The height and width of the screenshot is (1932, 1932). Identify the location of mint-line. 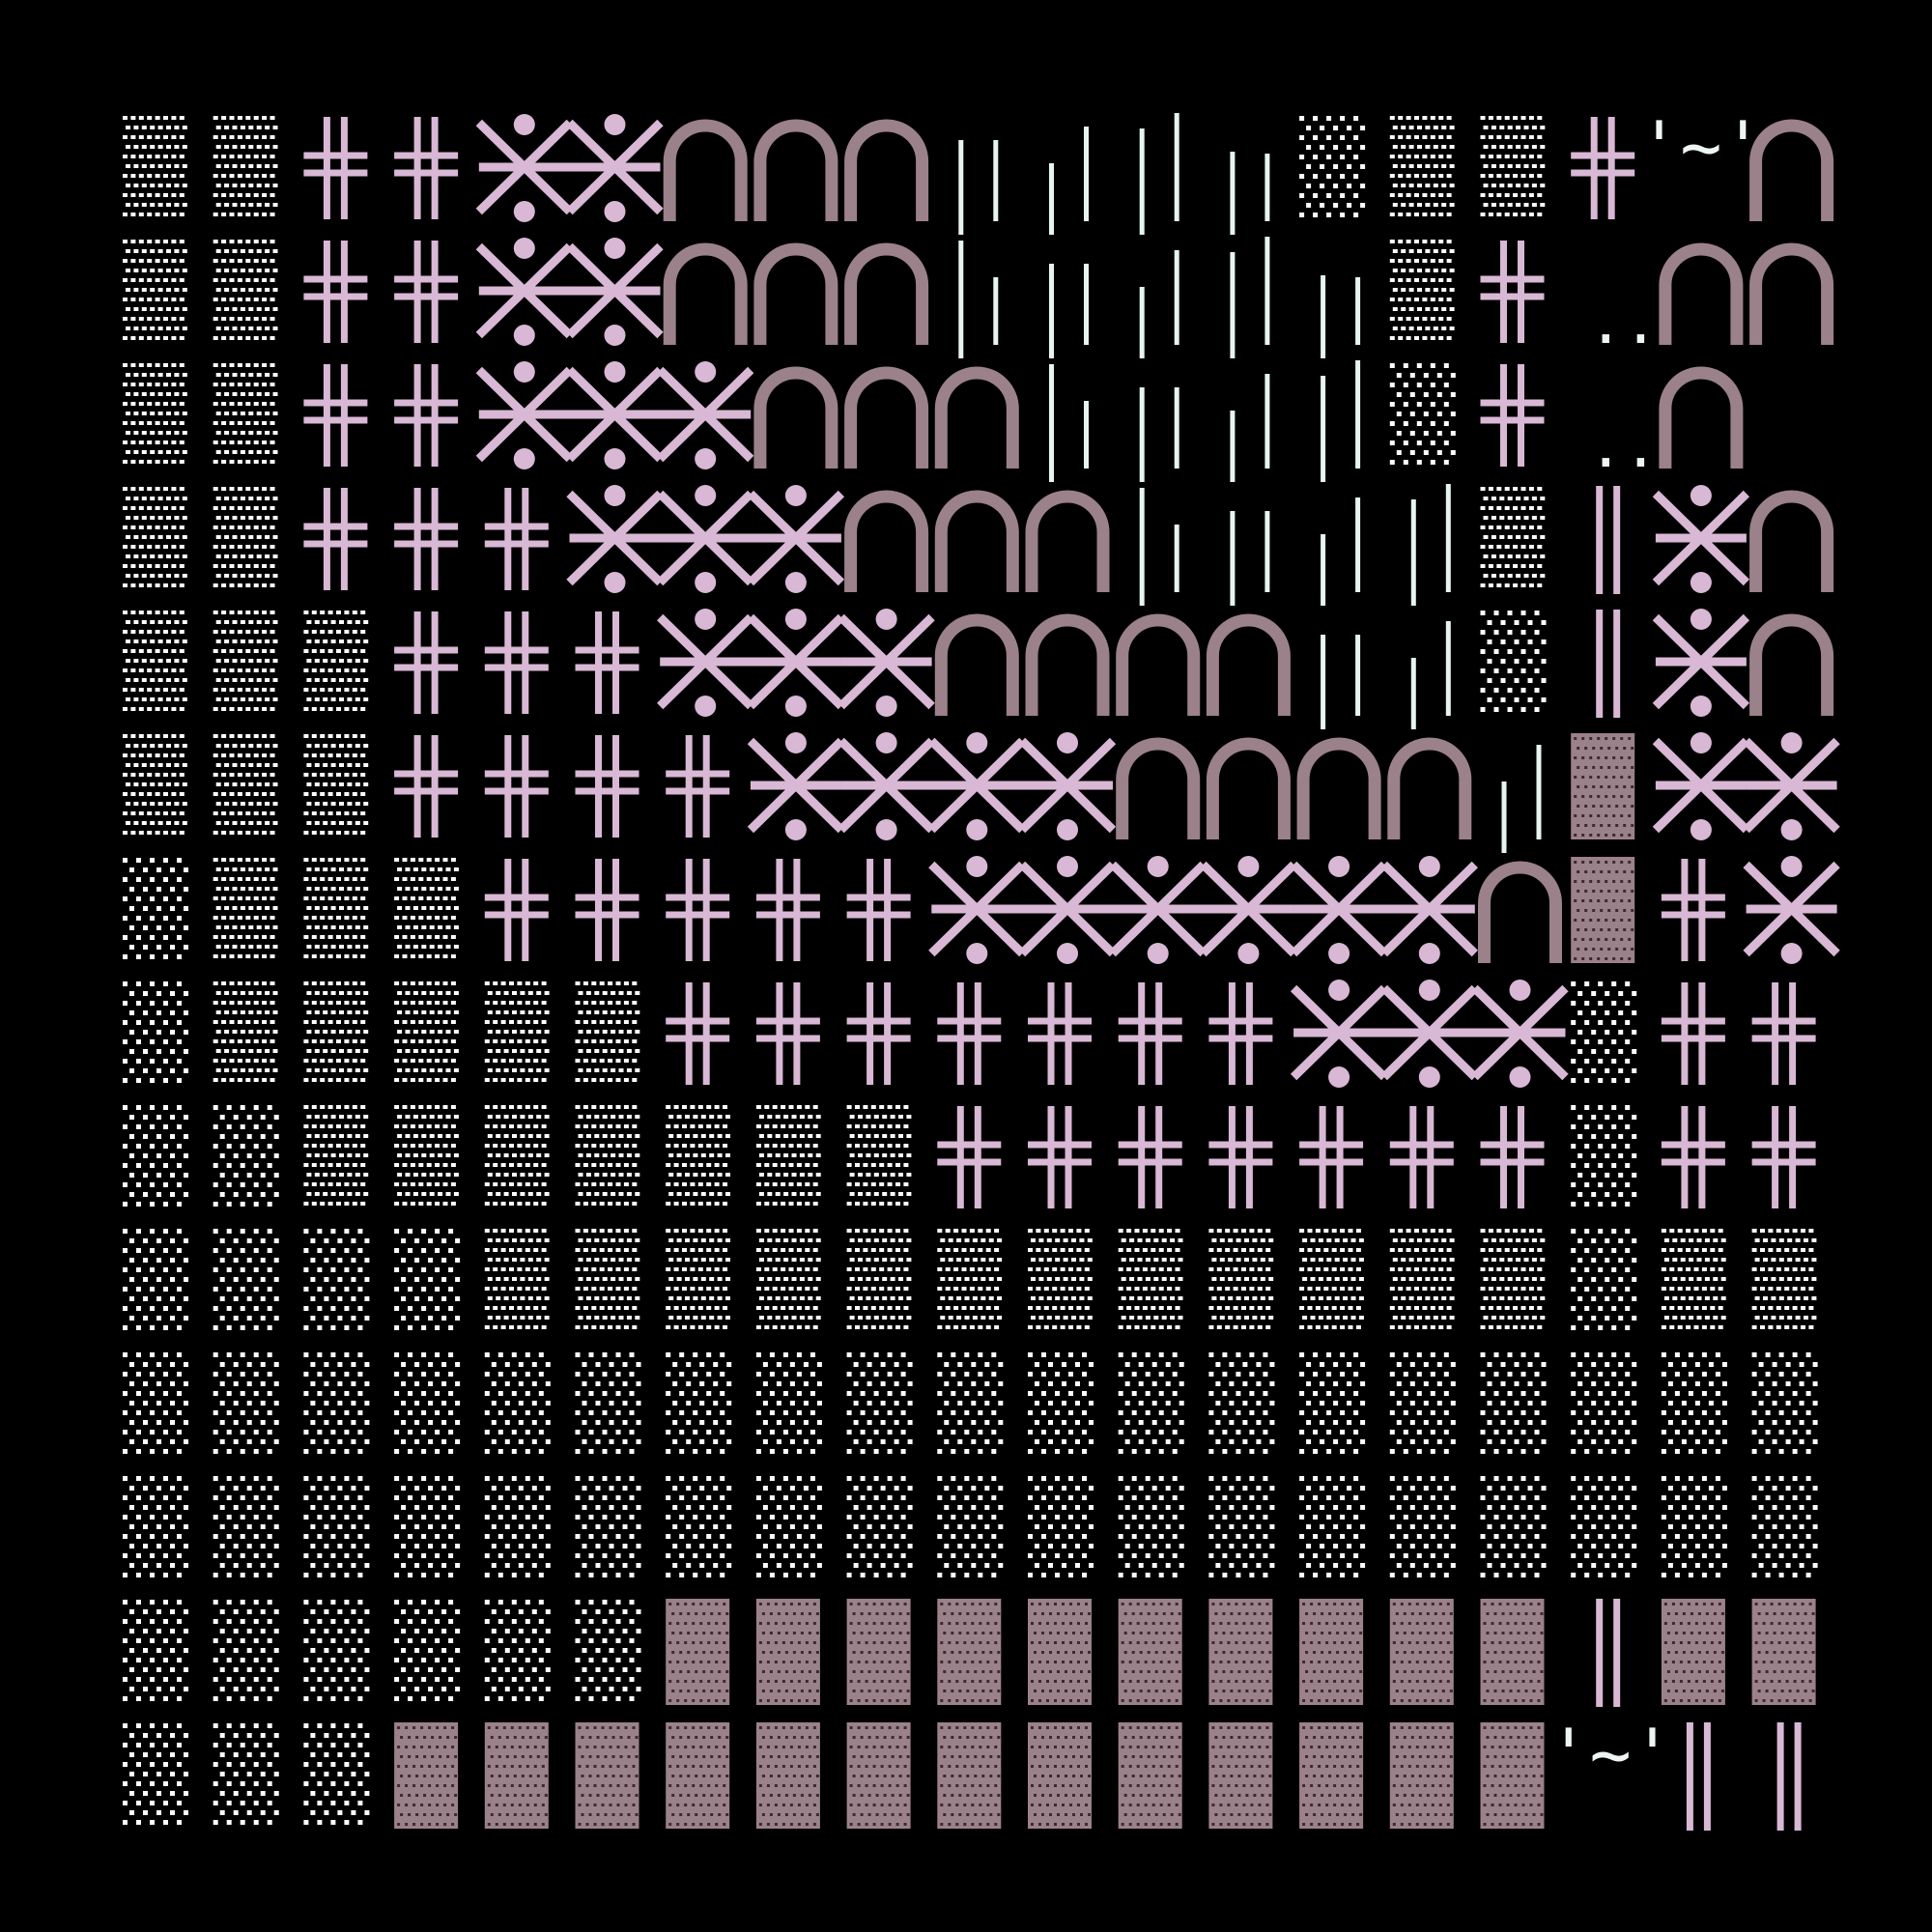
(1086, 435).